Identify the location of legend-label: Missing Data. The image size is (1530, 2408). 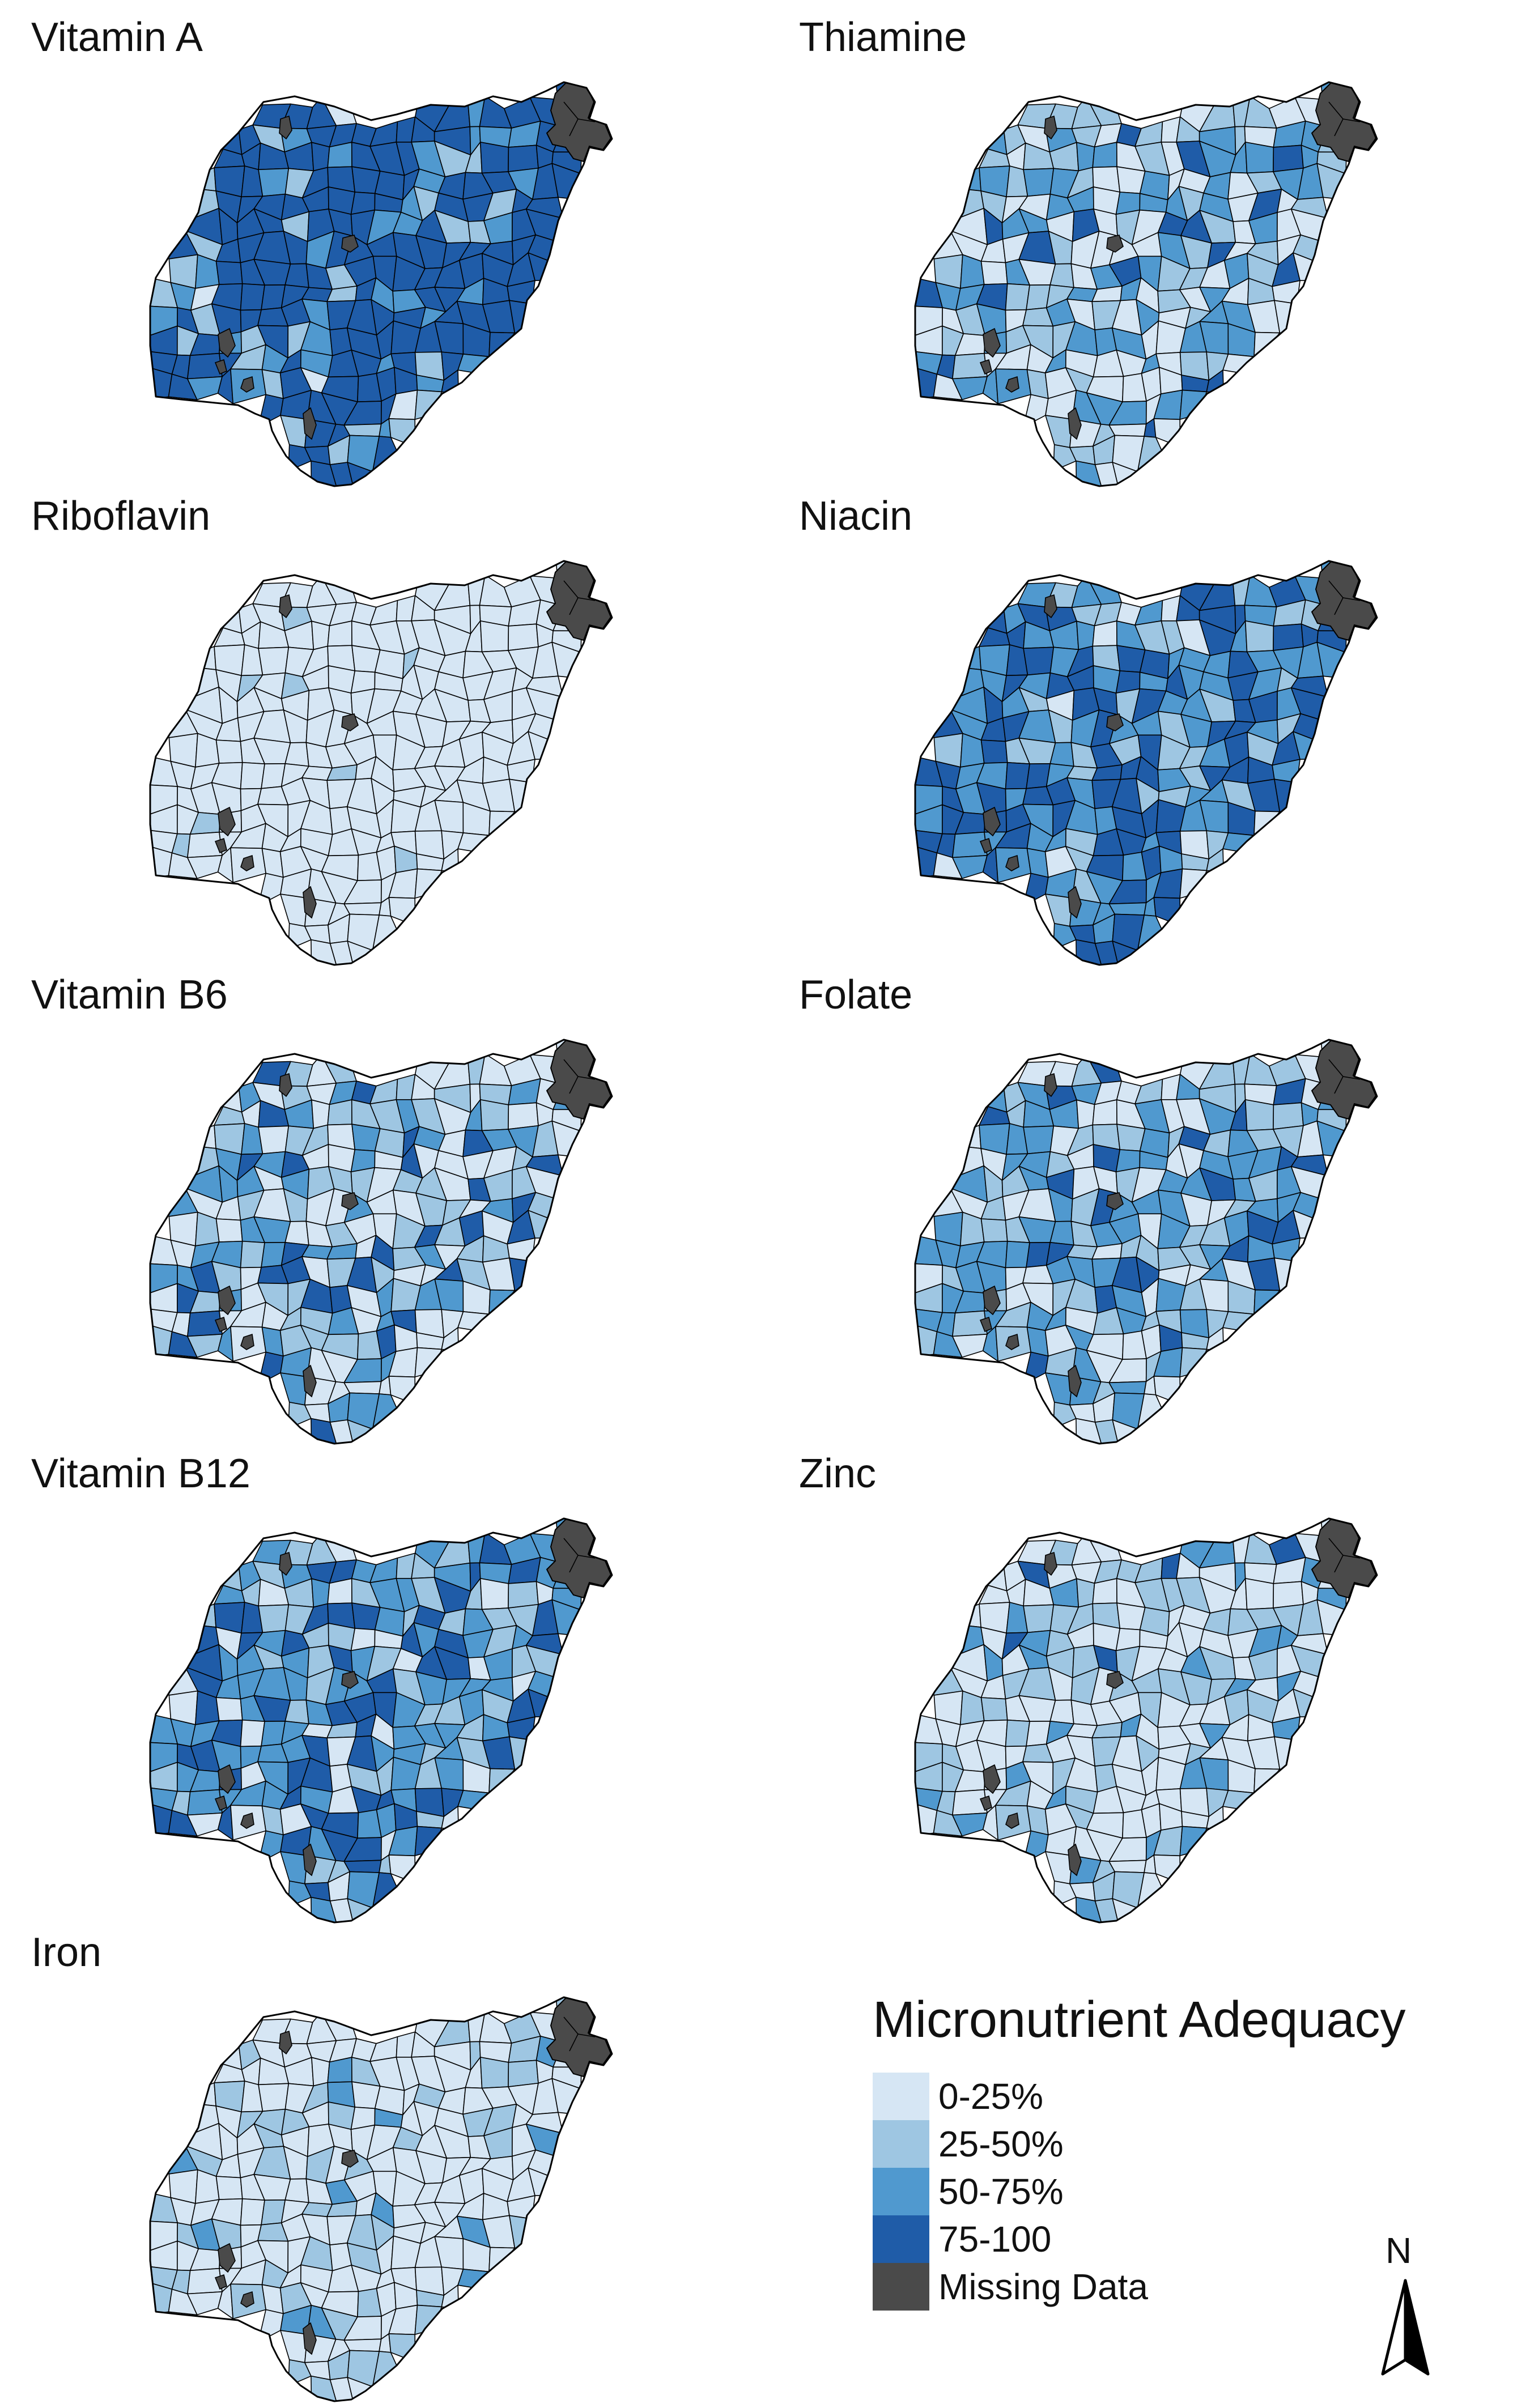
(1043, 2286).